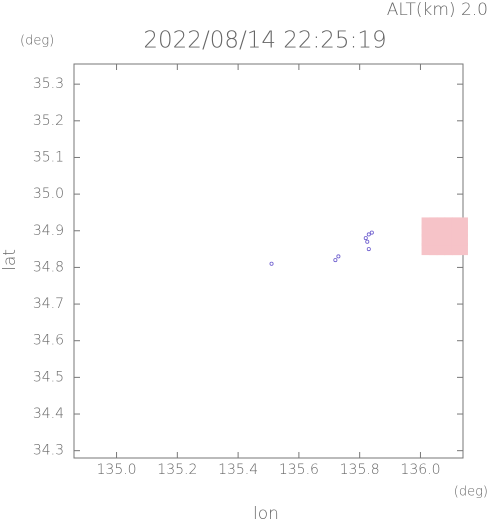 The image size is (491, 521). Describe the element at coordinates (48, 377) in the screenshot. I see `y-tick-label: 34.5` at that location.